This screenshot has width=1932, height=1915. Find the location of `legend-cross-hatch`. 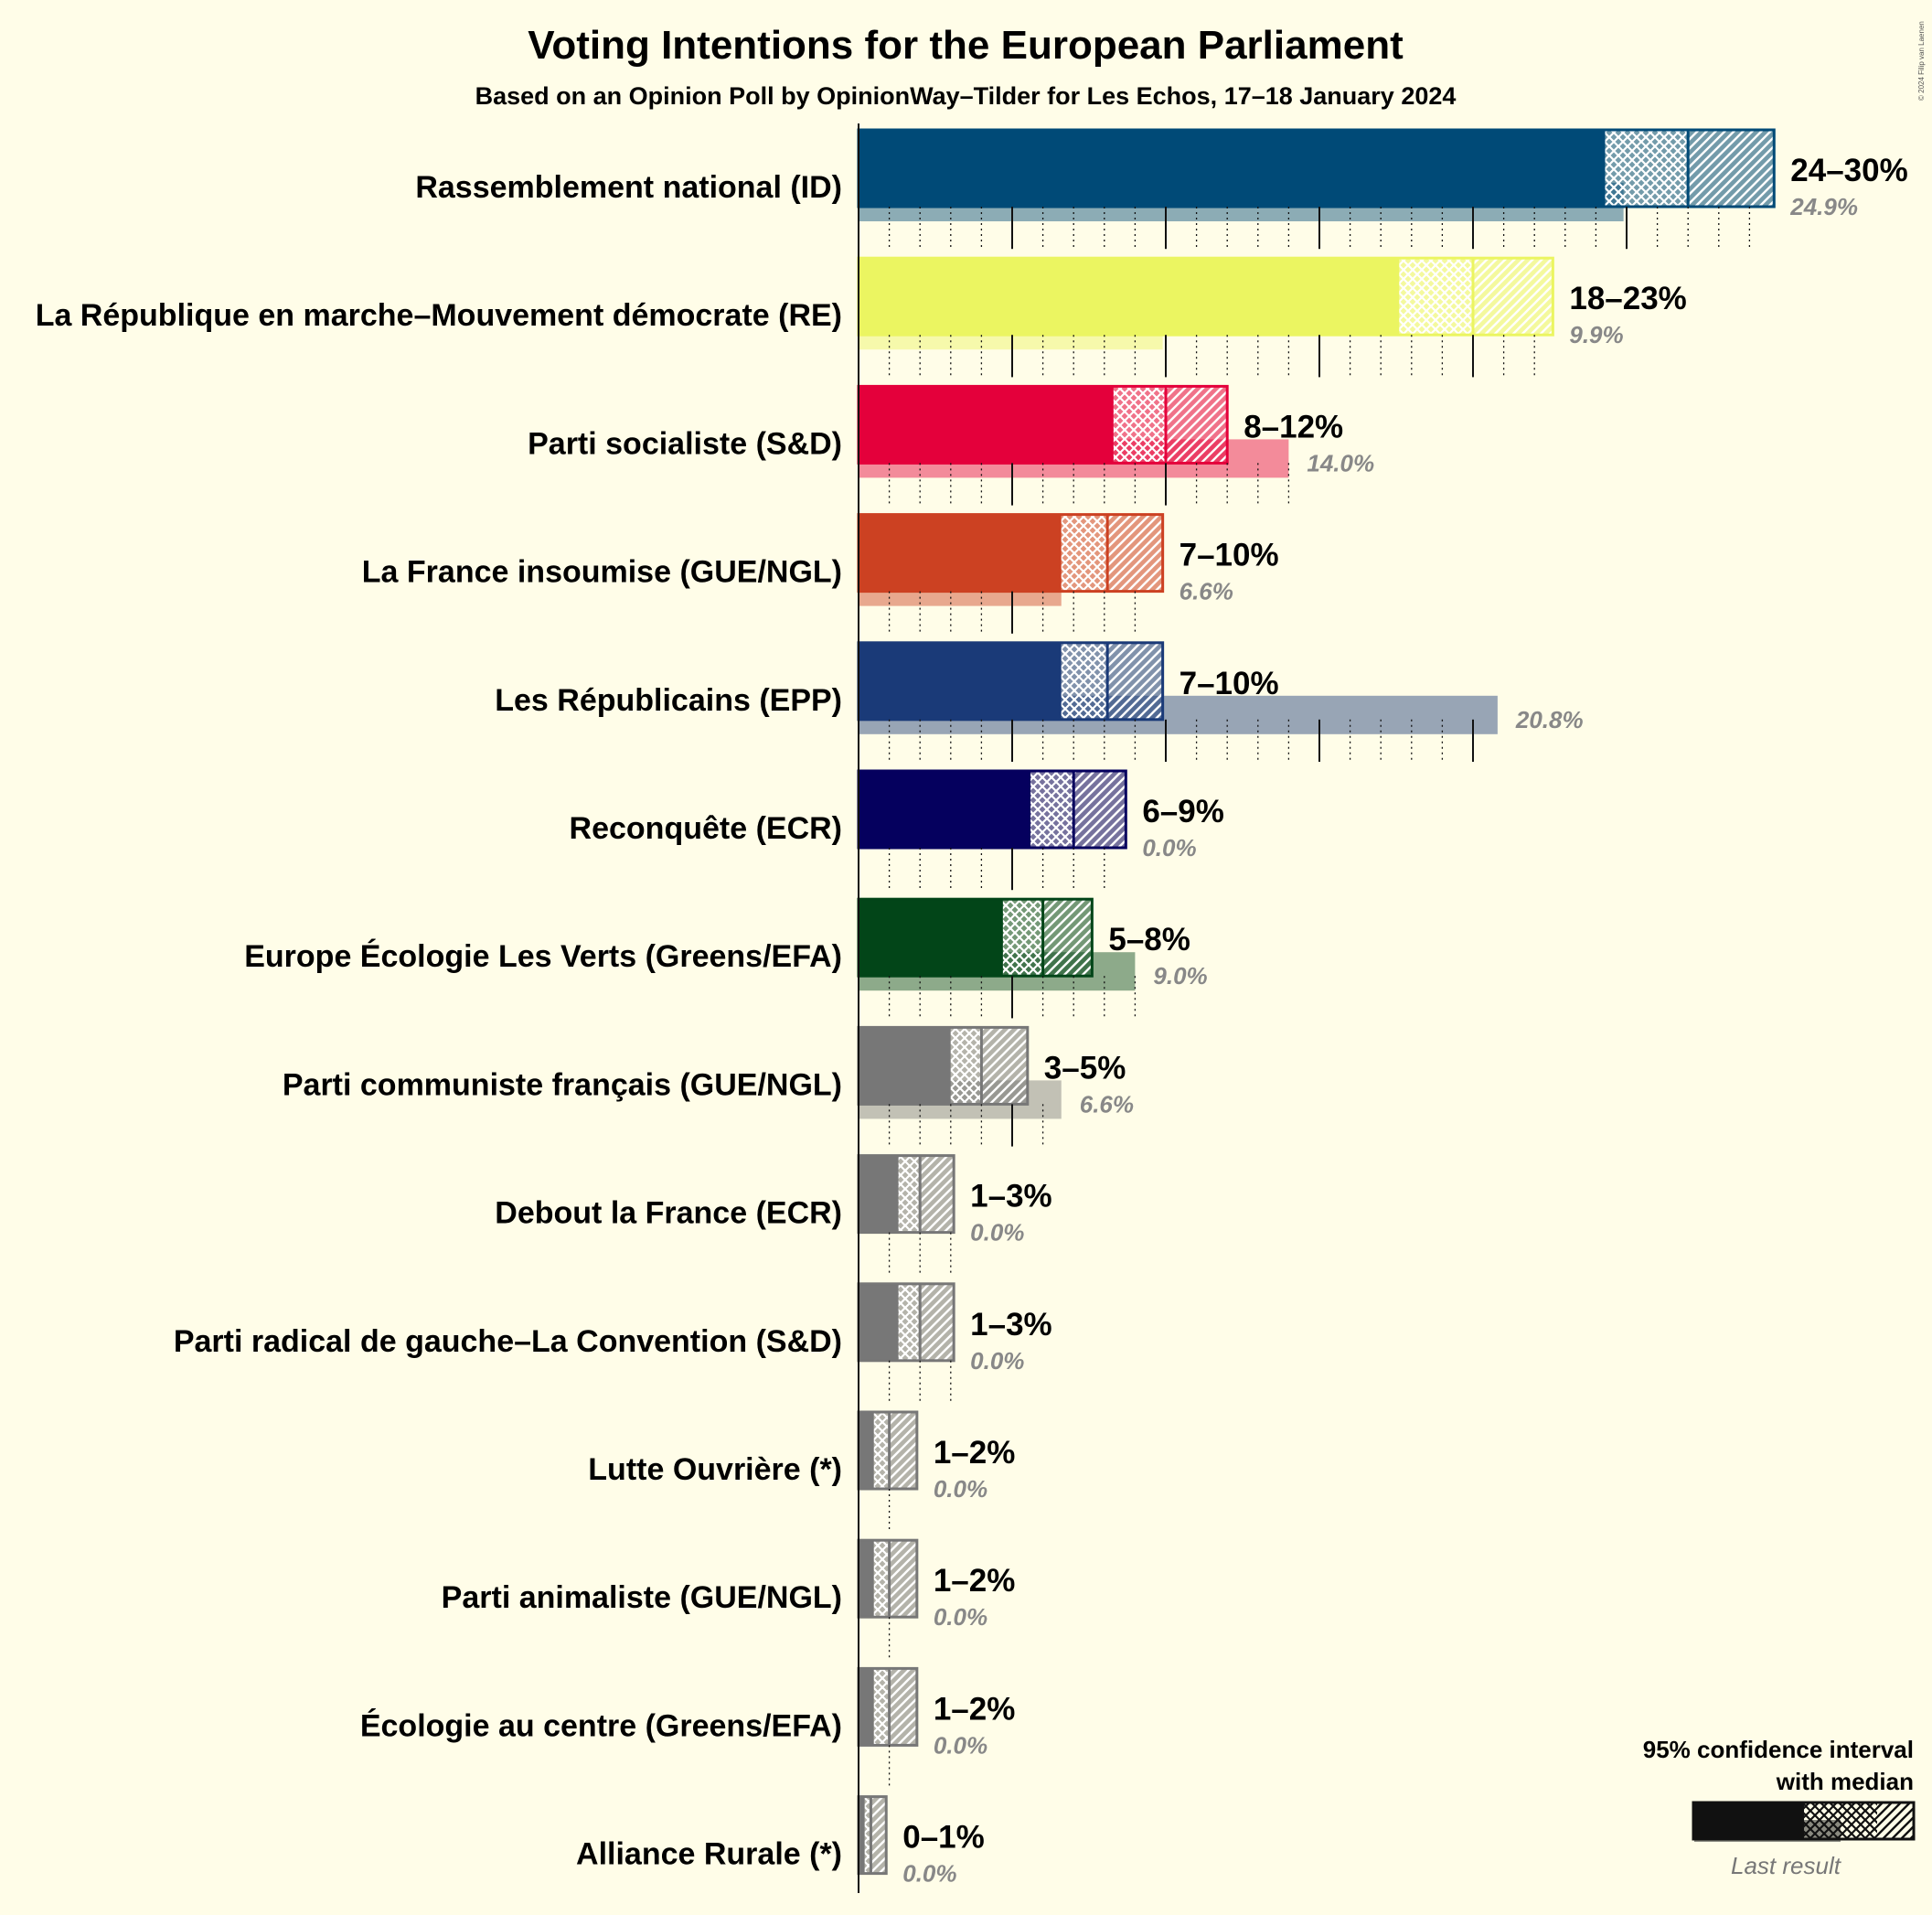

legend-cross-hatch is located at coordinates (1840, 1821).